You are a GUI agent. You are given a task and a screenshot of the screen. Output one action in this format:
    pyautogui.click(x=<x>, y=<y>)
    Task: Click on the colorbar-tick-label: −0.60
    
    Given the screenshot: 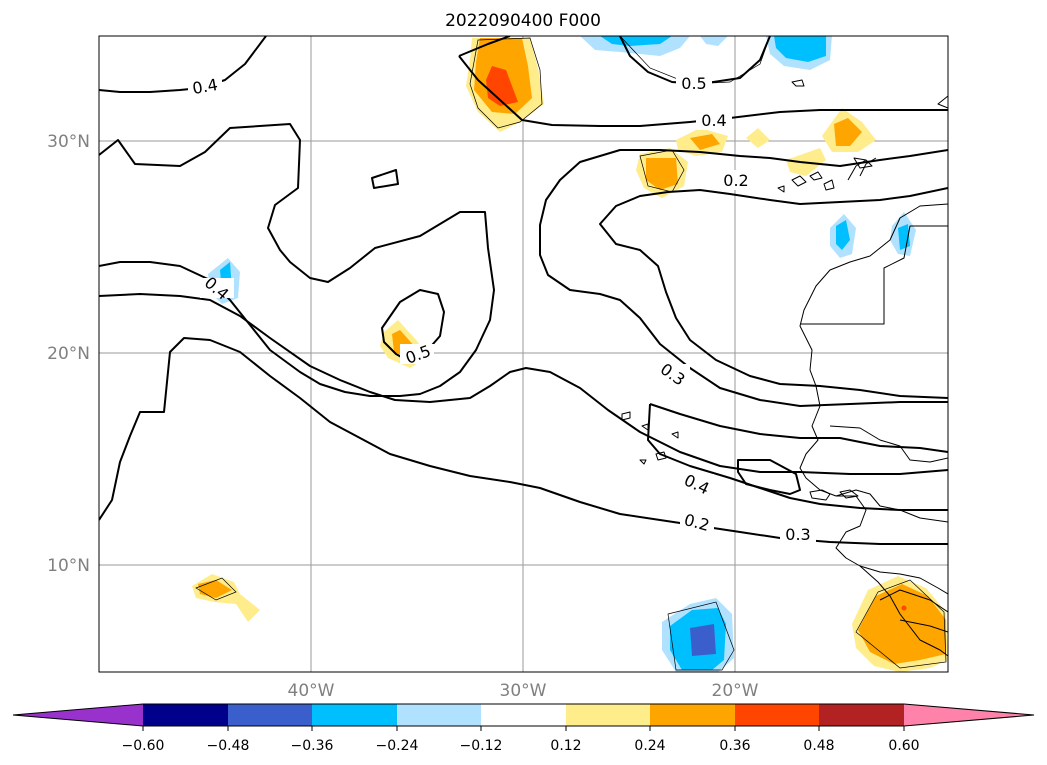 What is the action you would take?
    pyautogui.click(x=143, y=746)
    